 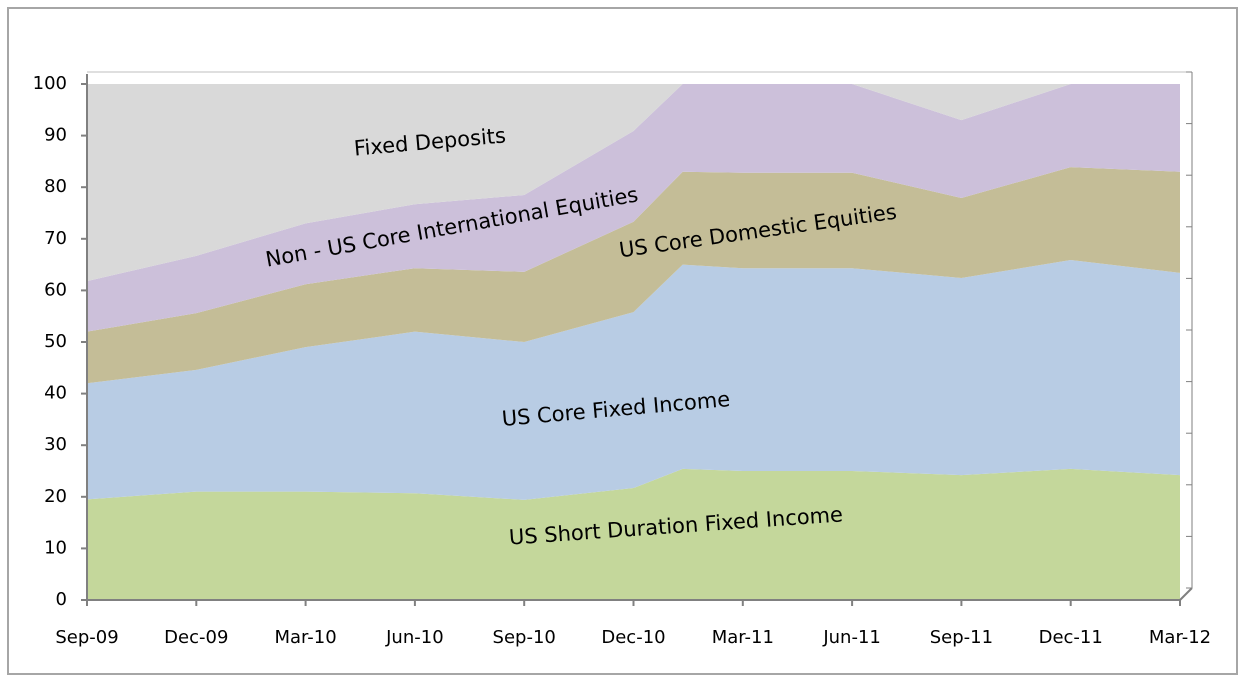 I want to click on x-tick-label: Mar-11, so click(x=743, y=637).